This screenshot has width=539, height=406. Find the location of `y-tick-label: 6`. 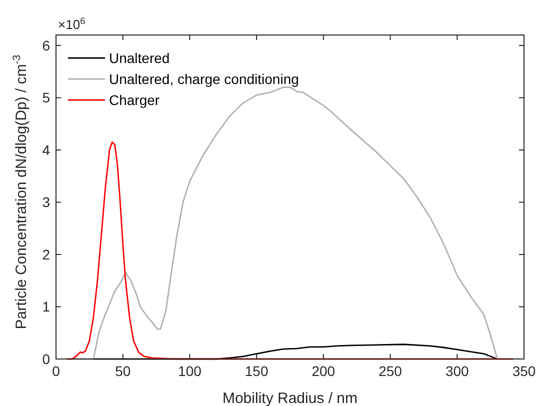

y-tick-label: 6 is located at coordinates (46, 45).